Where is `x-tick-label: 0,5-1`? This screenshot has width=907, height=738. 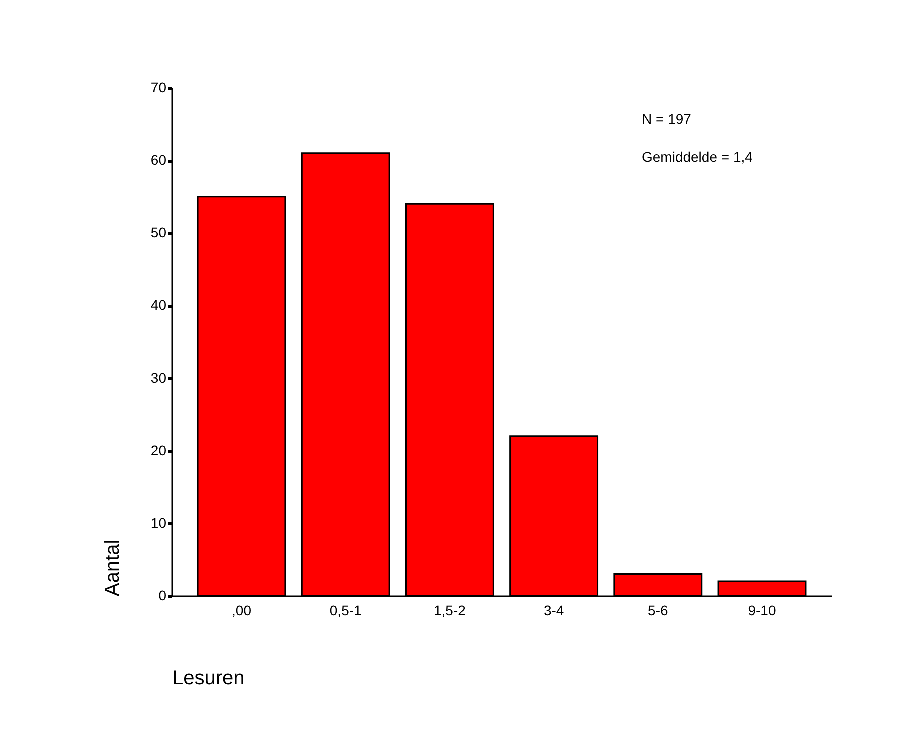 x-tick-label: 0,5-1 is located at coordinates (346, 610).